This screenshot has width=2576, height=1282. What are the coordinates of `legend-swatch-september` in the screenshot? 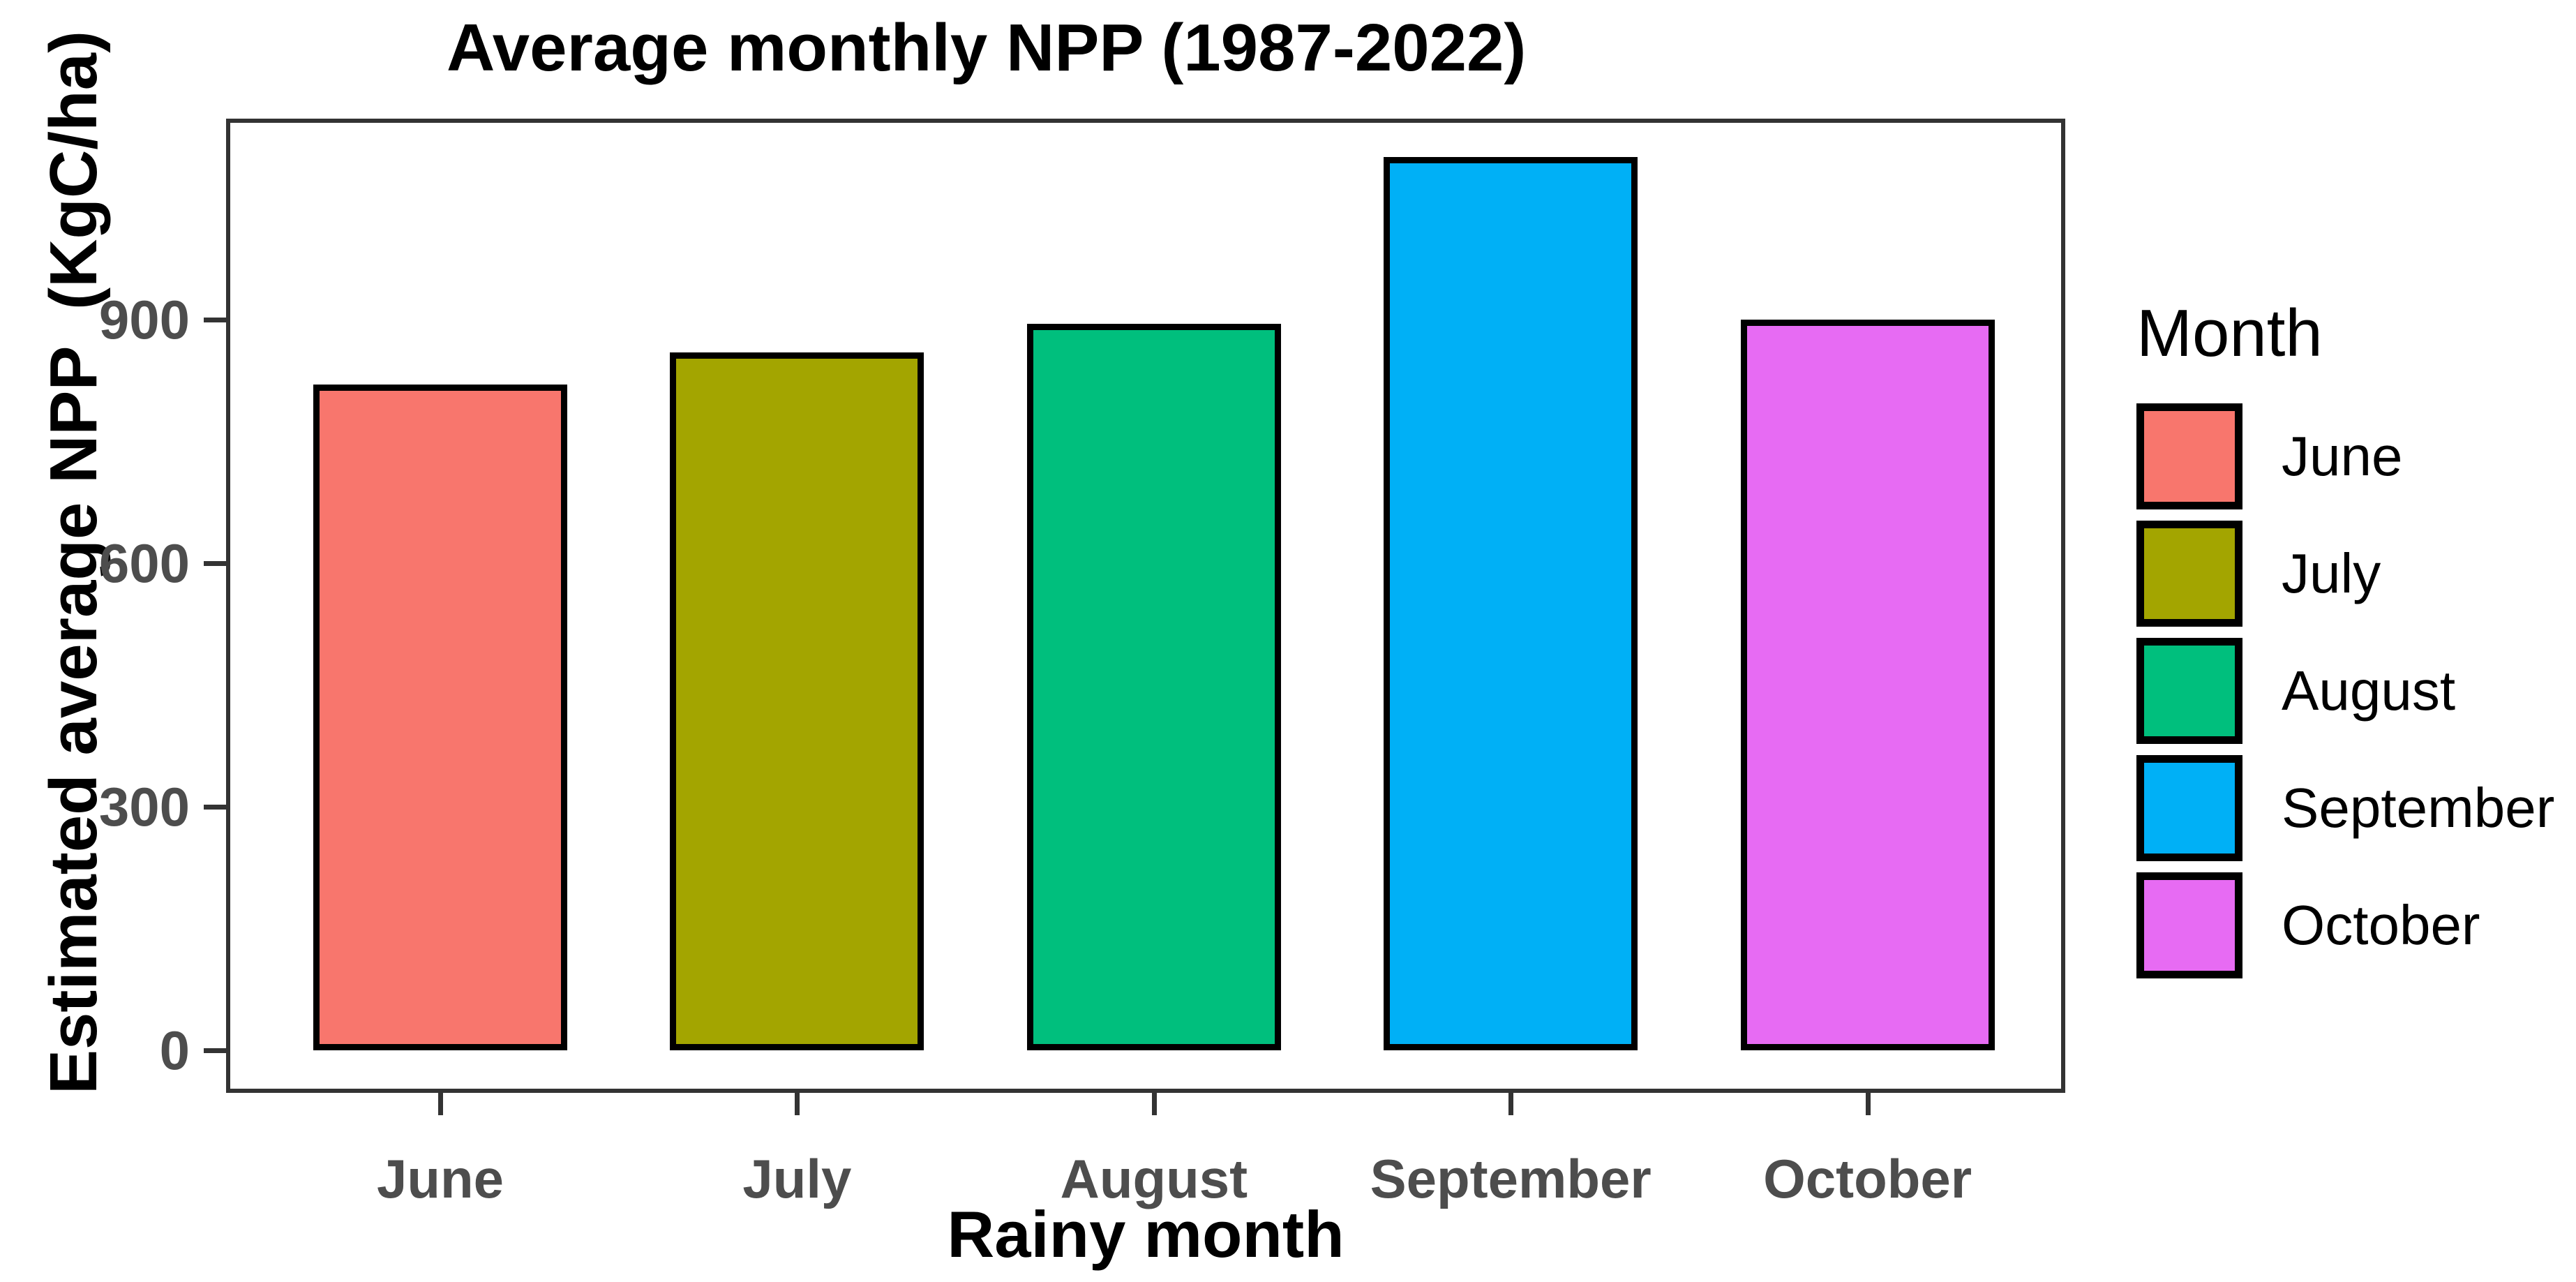 It's located at (2189, 808).